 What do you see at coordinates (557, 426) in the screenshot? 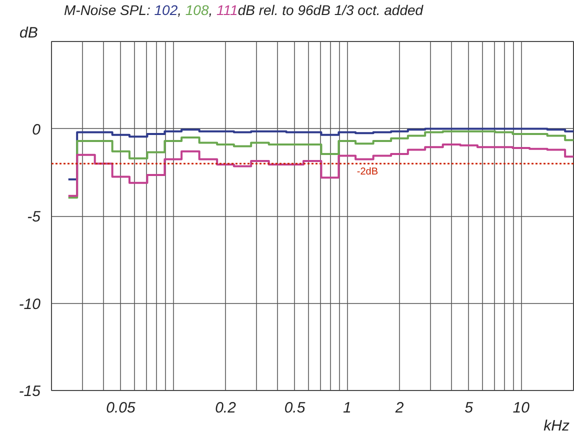
I see `x-axis-title: kHz` at bounding box center [557, 426].